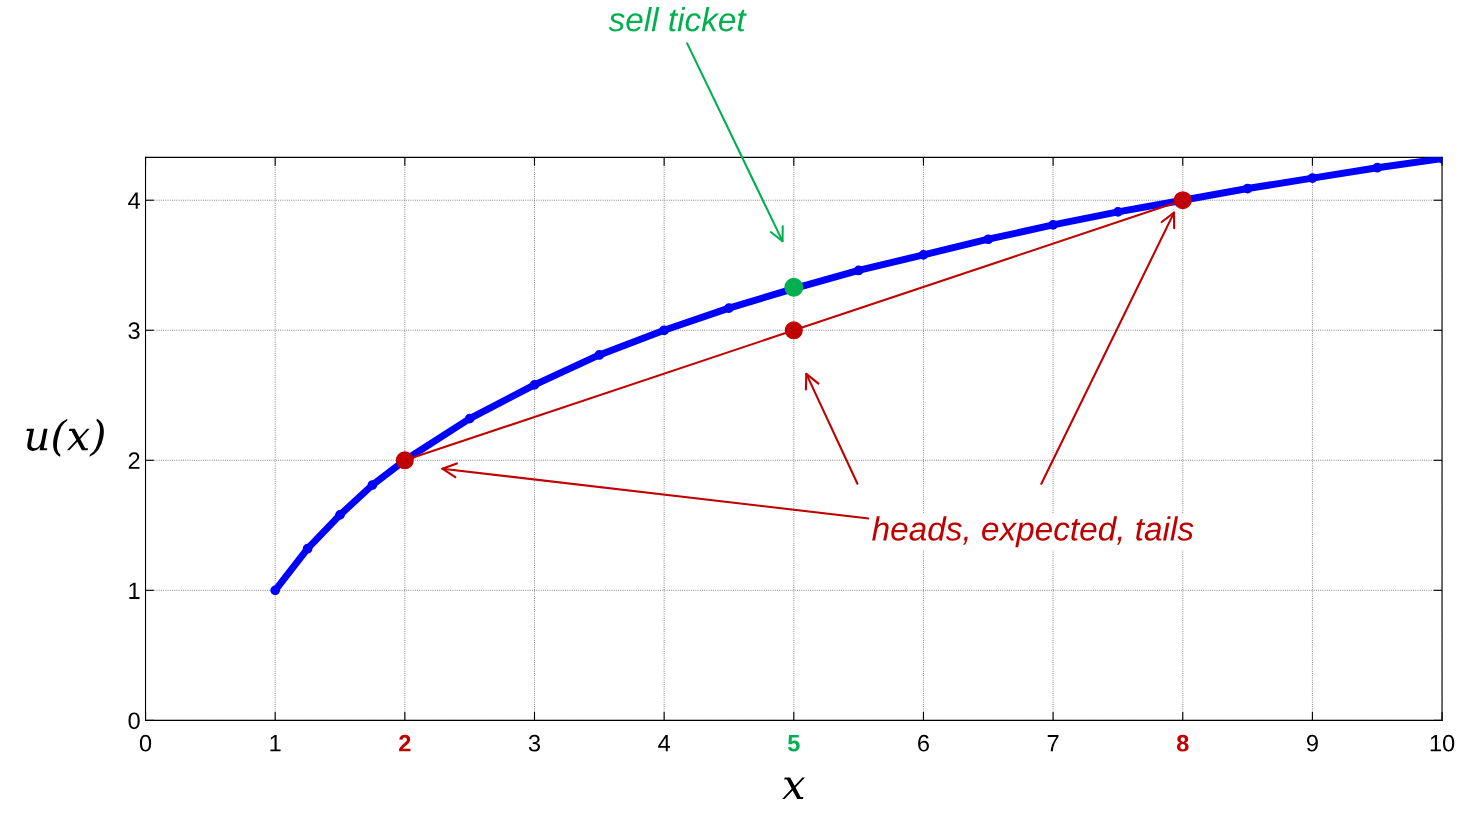  Describe the element at coordinates (1182, 743) in the screenshot. I see `x-tick-label: 8` at that location.